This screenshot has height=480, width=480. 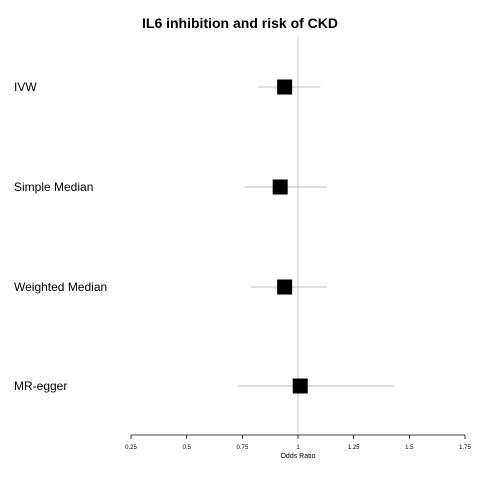 I want to click on chart-title: IL6 inhibition and risk of CKD, so click(x=240, y=23).